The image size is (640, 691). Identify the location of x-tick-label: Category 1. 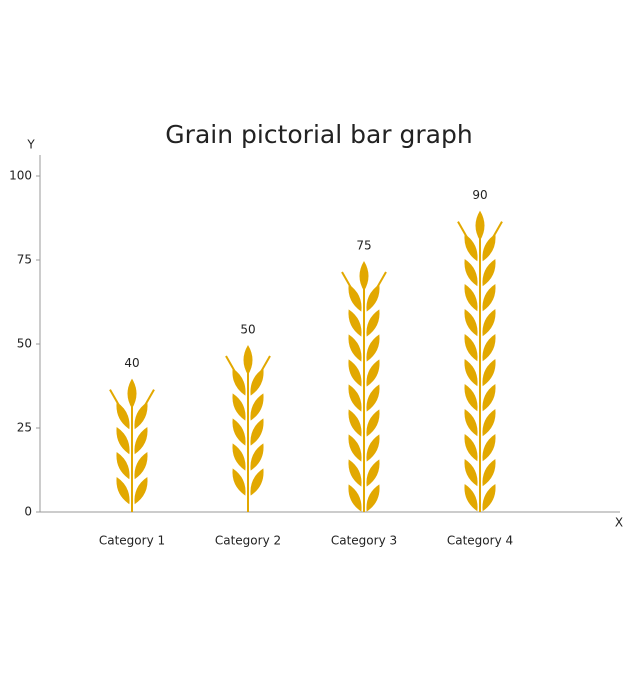
(132, 541).